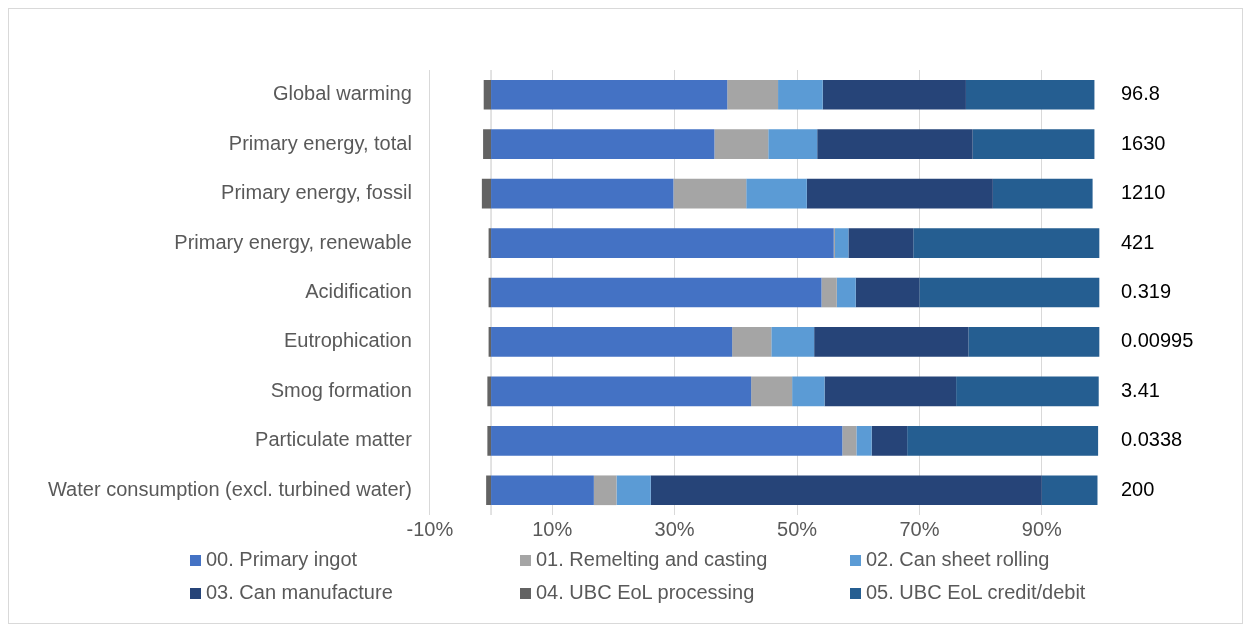 The height and width of the screenshot is (634, 1253). I want to click on y-tick-label: Water consumption (excl. turbined water), so click(229, 488).